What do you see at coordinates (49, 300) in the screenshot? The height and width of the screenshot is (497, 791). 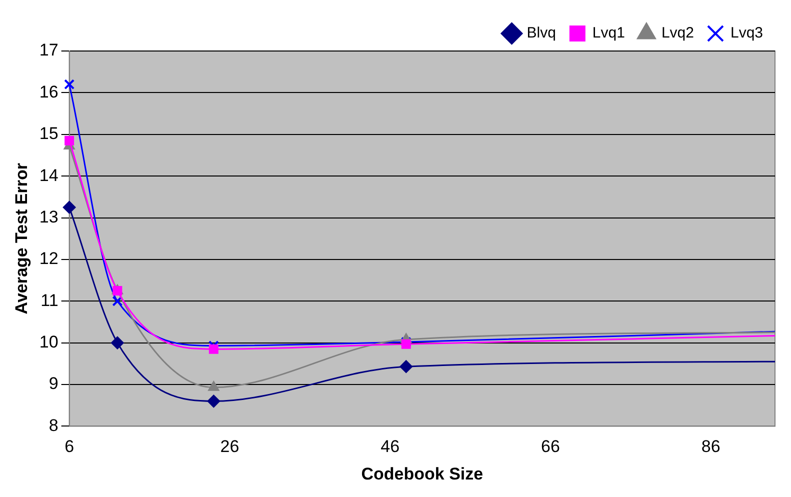 I see `y-tick-label: 11` at bounding box center [49, 300].